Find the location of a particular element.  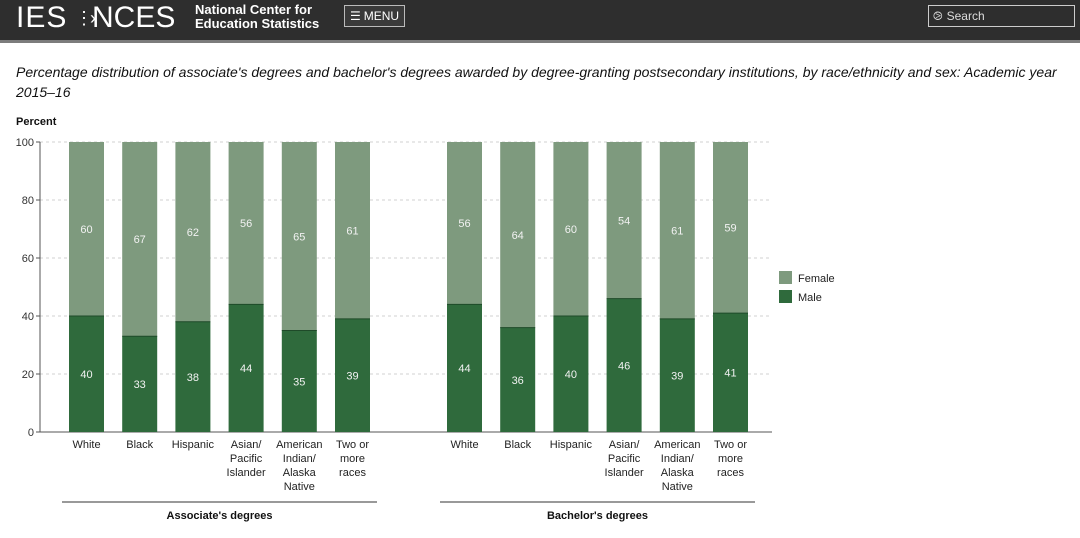

bar-female-g0-c4 is located at coordinates (299, 236).